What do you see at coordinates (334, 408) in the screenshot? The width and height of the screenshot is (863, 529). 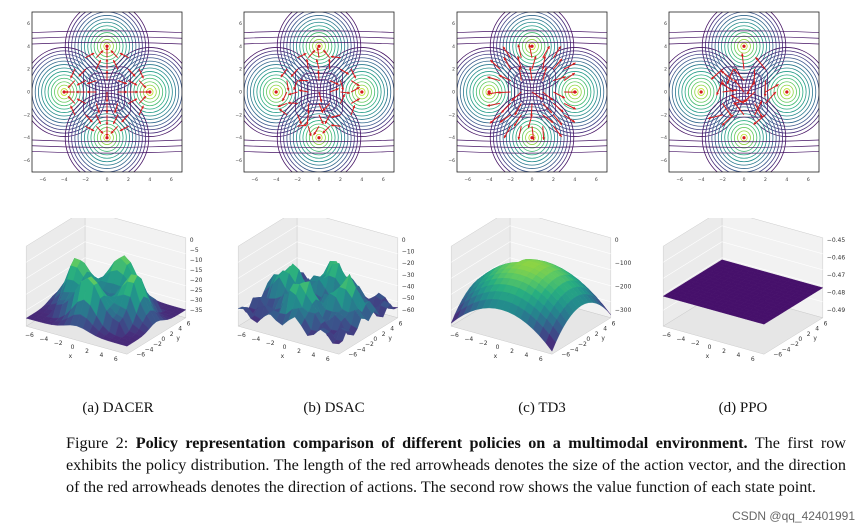 I see `subfigure-caption-dsac: (b) DSAC` at bounding box center [334, 408].